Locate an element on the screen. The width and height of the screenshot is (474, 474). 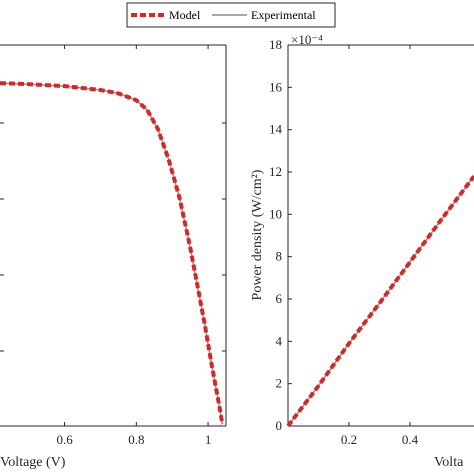
right-xlabel: Volta is located at coordinates (449, 462).